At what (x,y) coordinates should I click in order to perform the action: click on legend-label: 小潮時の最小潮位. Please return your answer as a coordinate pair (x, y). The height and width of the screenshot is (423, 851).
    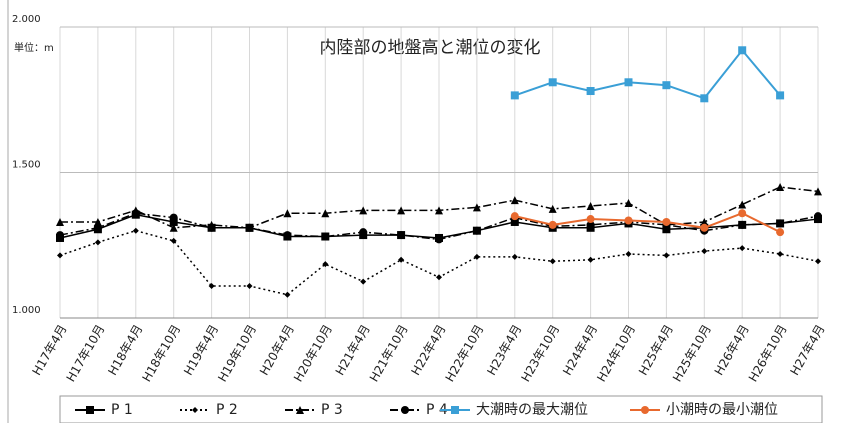
    Looking at the image, I should click on (722, 410).